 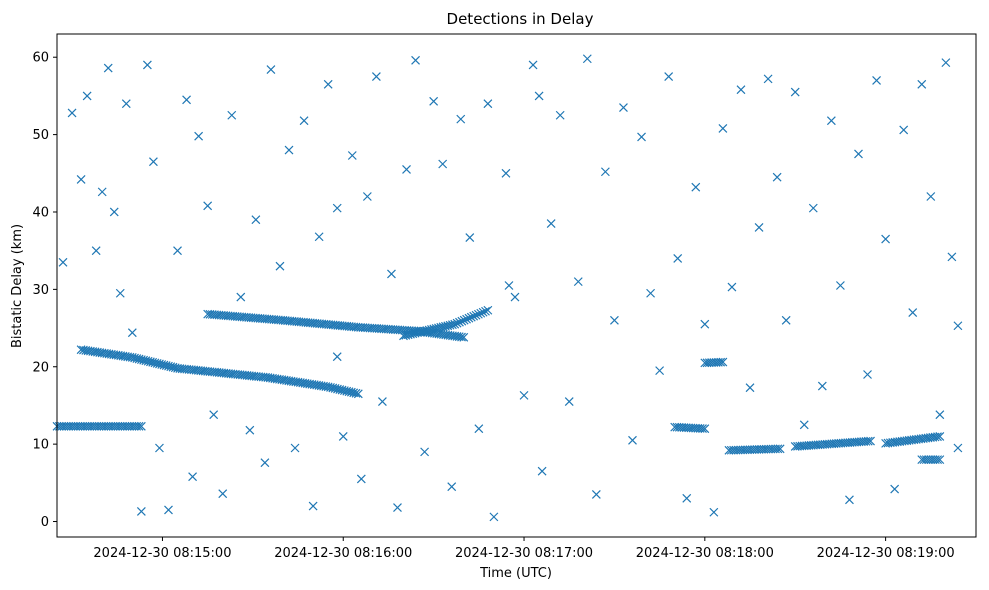 I want to click on x-tick-label: 2024-12-30 08:17:00, so click(x=524, y=553).